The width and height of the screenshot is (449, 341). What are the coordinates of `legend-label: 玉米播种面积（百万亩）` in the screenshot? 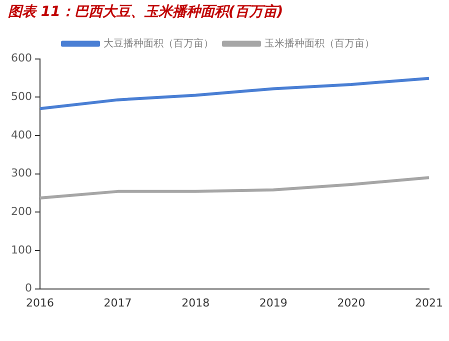 It's located at (319, 43).